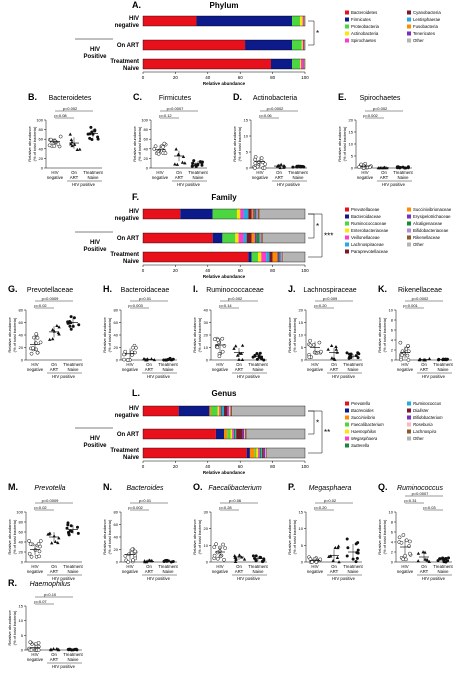 This screenshot has height=674, width=474. Describe the element at coordinates (384, 177) in the screenshot. I see `x-tick-label: ART` at that location.